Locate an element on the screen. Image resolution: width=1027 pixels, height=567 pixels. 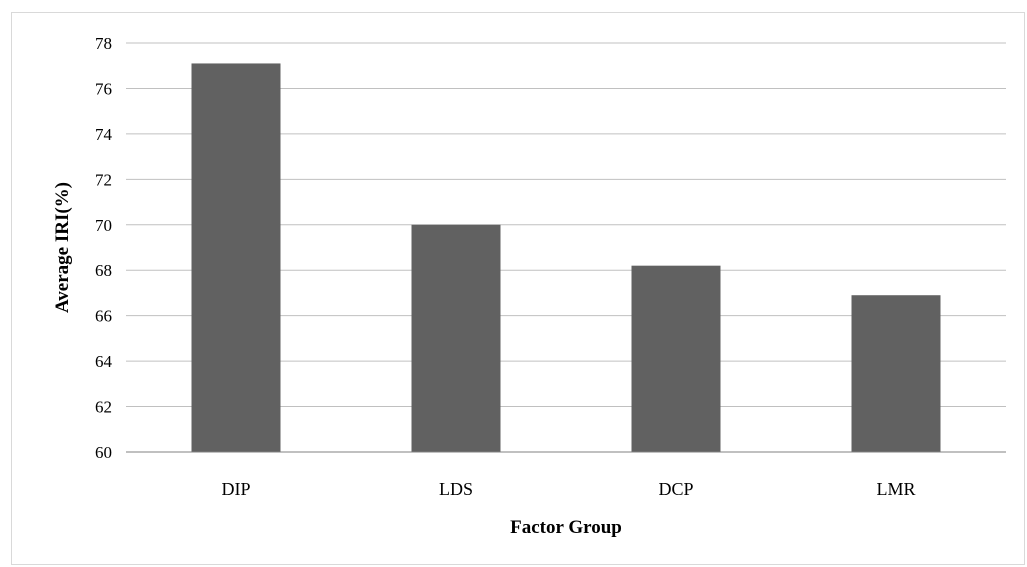
y-tick-label: 66 is located at coordinates (103, 316).